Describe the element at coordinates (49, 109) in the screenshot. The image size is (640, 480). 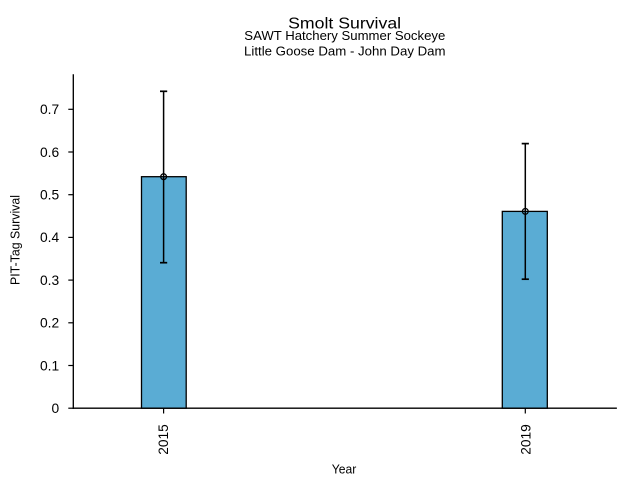
I see `svg-text: 0.7` at that location.